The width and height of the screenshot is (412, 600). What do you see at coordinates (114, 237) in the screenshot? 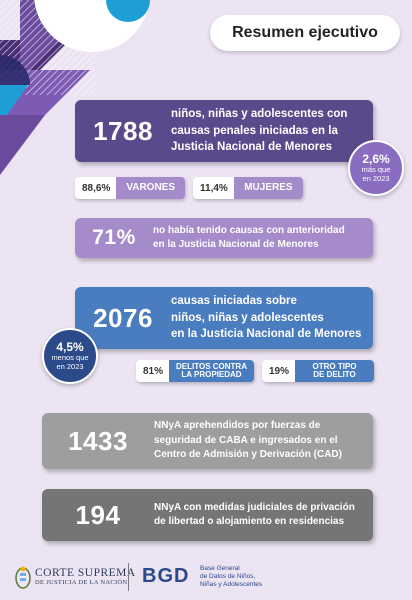
I see `stat-number: 71%` at bounding box center [114, 237].